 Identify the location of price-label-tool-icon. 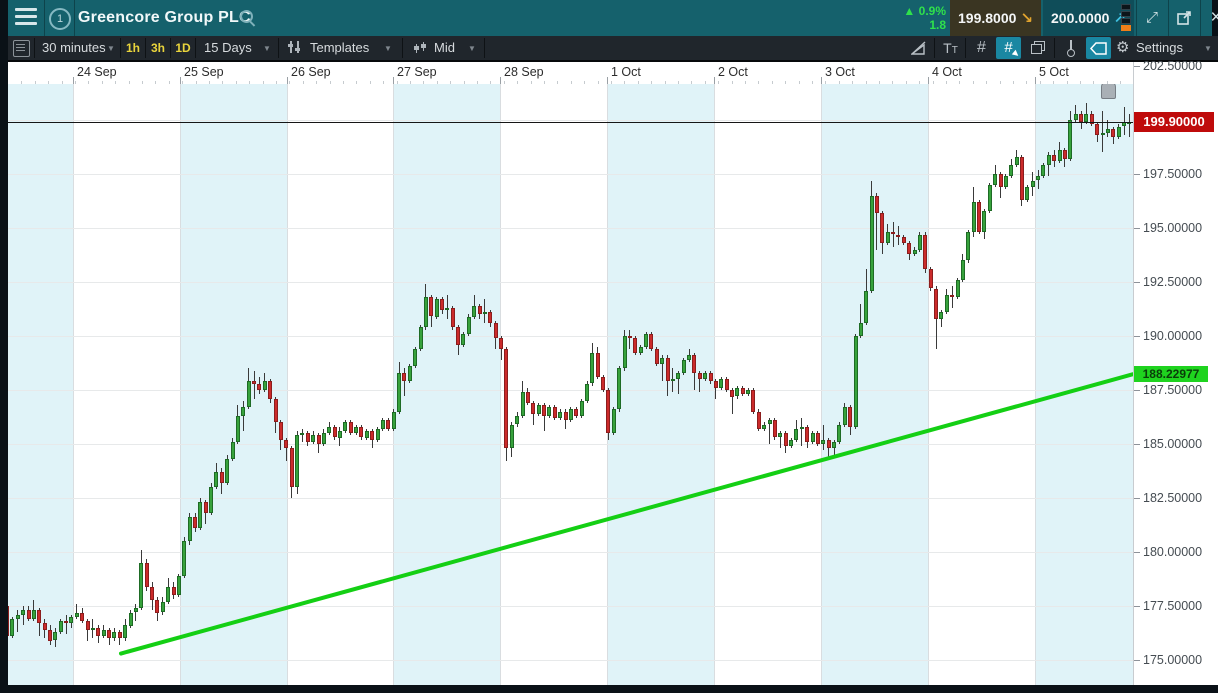
(1098, 48).